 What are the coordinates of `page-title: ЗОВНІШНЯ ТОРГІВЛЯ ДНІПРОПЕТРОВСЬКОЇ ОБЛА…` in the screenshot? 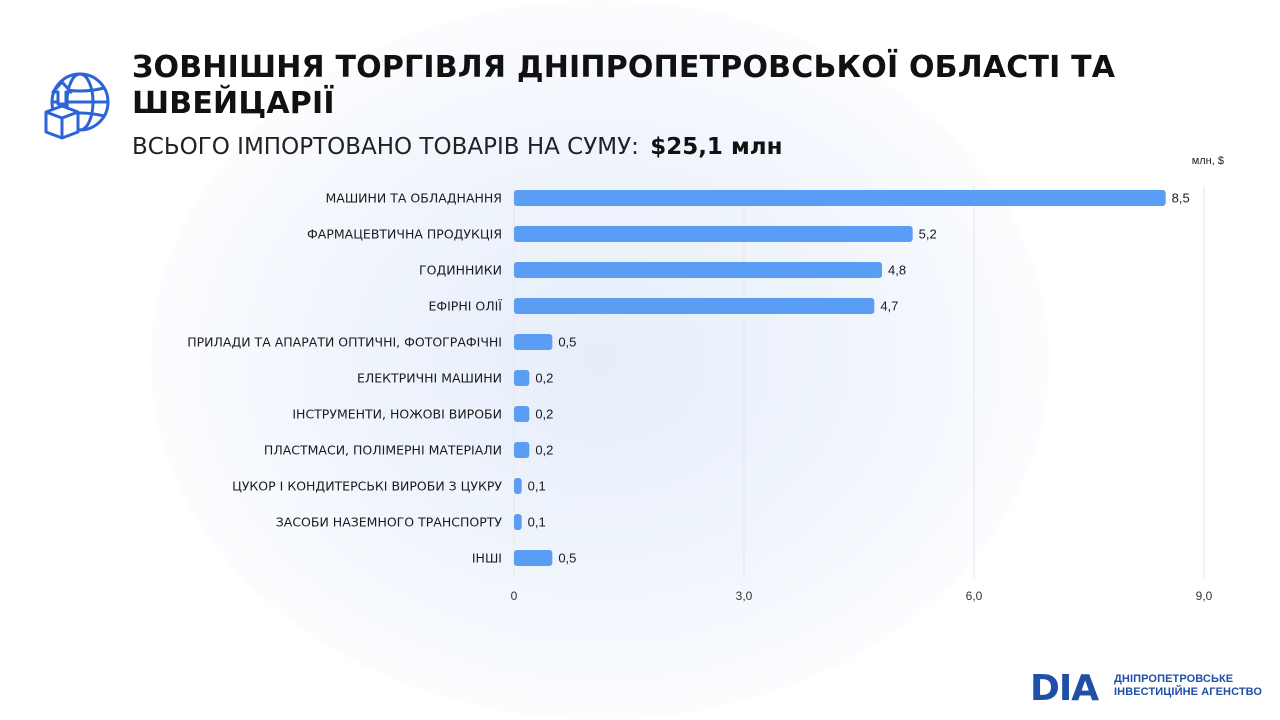 It's located at (624, 85).